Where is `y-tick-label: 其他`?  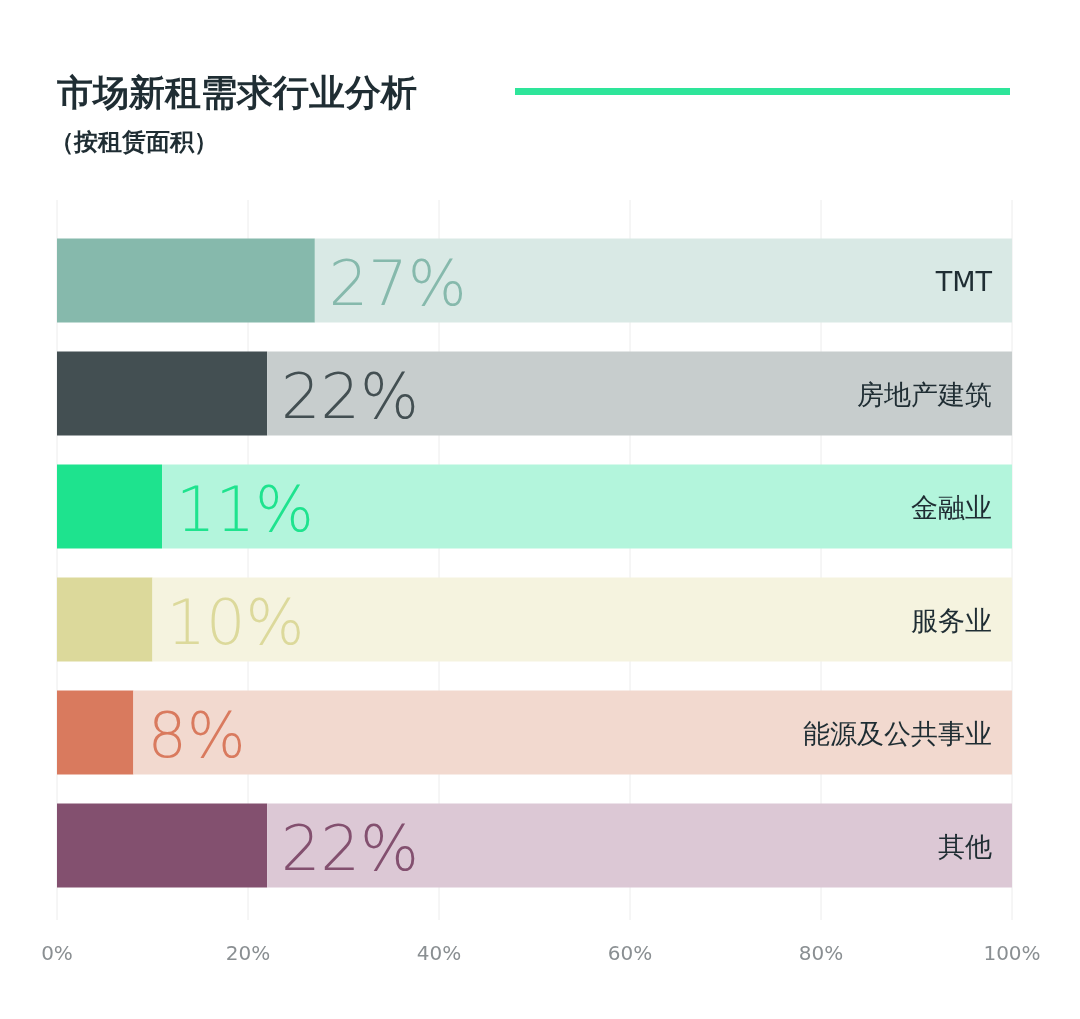 y-tick-label: 其他 is located at coordinates (965, 846).